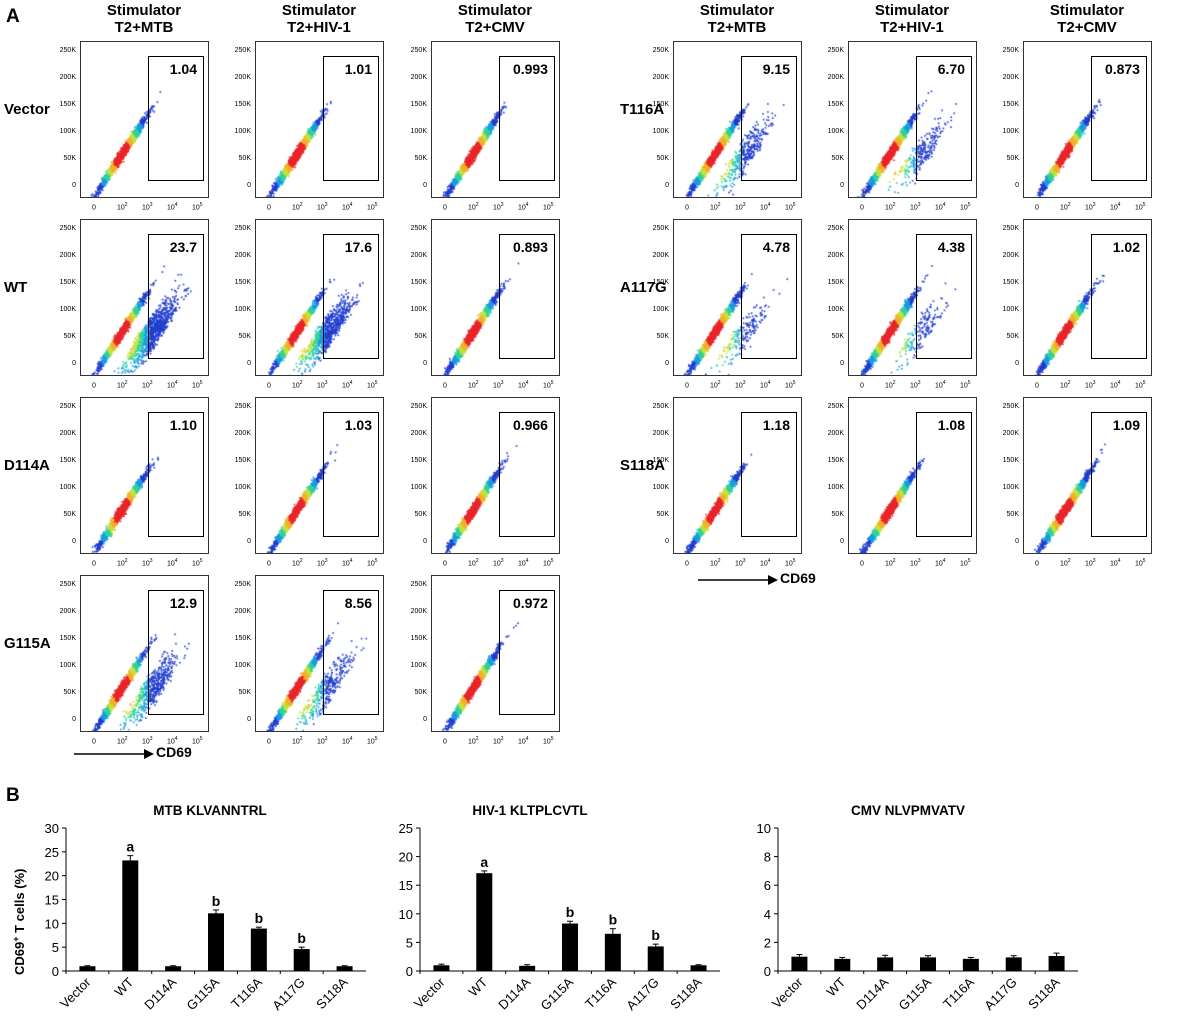  What do you see at coordinates (530, 69) in the screenshot?
I see `gate-percentage: 0.993` at bounding box center [530, 69].